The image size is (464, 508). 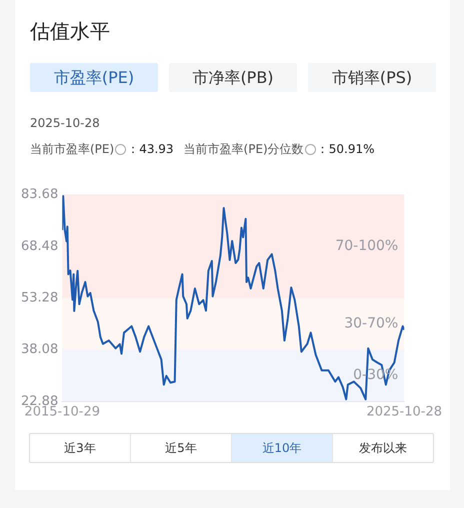 What do you see at coordinates (372, 77) in the screenshot?
I see `text: 市销率(PS)` at bounding box center [372, 77].